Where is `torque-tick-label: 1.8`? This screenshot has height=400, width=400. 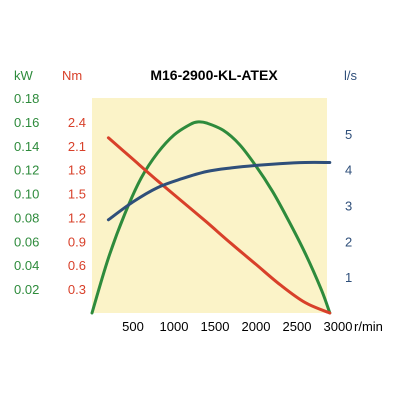 torque-tick-label: 1.8 is located at coordinates (77, 170).